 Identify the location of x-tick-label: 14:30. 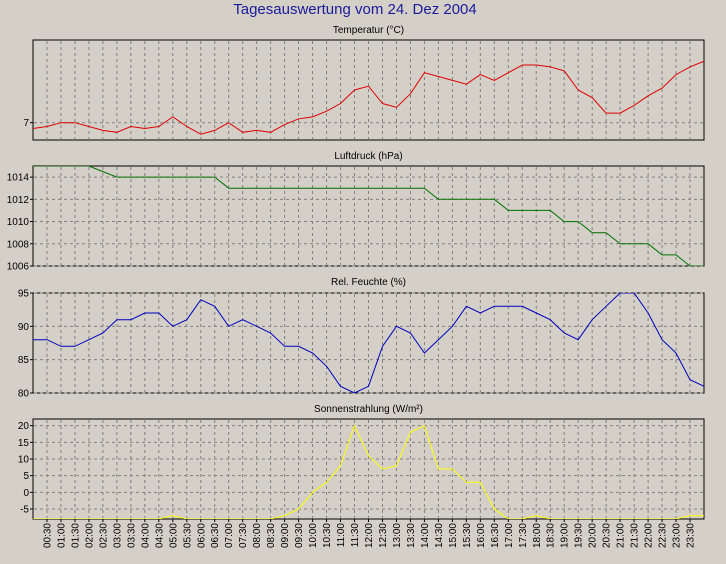
(439, 535).